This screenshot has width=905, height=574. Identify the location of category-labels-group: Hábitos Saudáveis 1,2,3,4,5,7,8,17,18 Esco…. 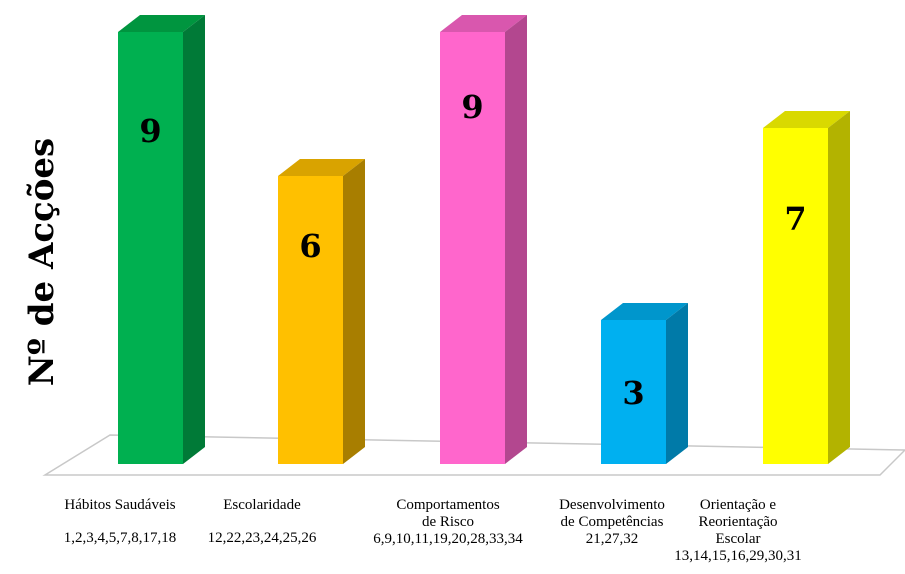
(433, 530).